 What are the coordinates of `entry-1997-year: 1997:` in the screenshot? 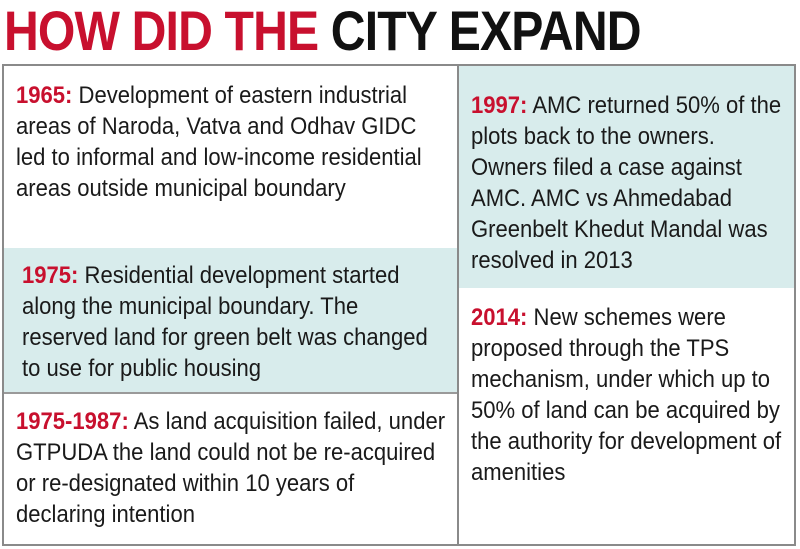 It's located at (499, 105).